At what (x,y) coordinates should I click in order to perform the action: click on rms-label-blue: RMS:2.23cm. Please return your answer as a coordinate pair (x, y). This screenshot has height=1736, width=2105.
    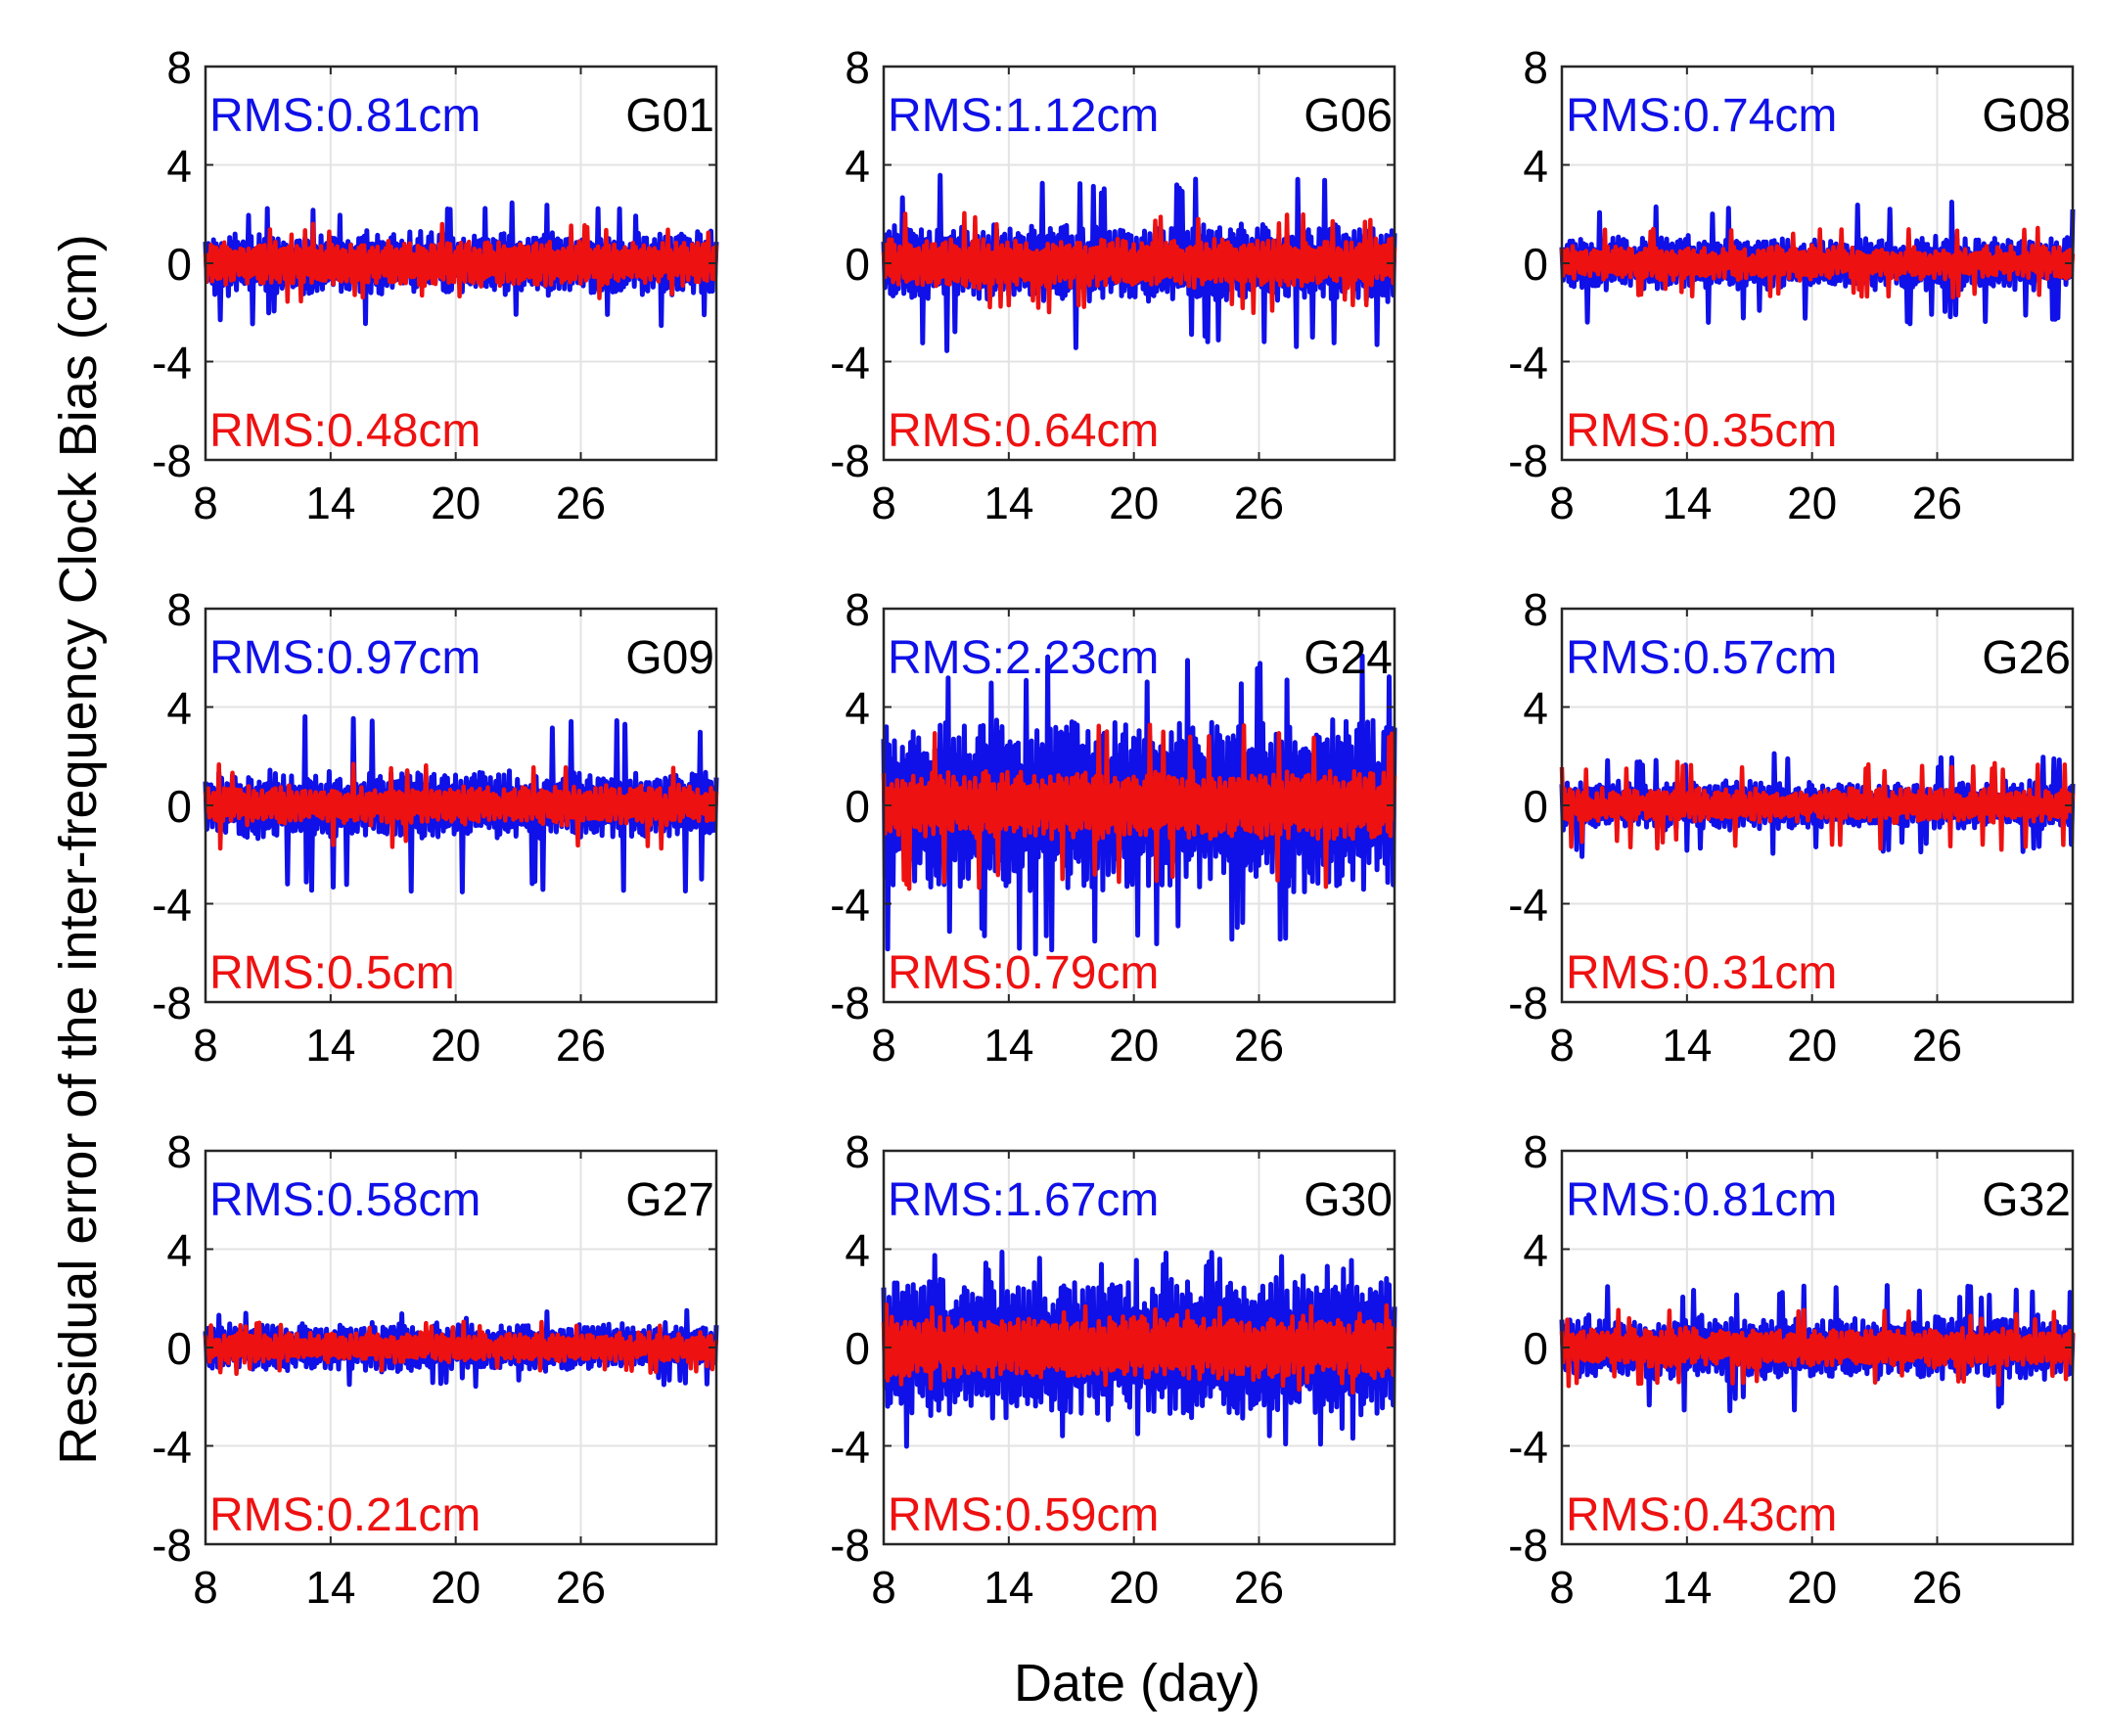
    Looking at the image, I should click on (1023, 658).